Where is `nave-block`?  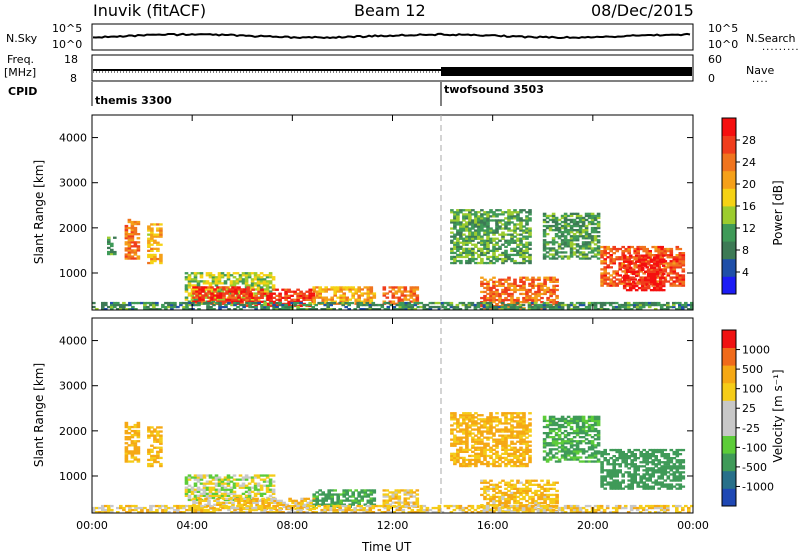
nave-block is located at coordinates (566, 71).